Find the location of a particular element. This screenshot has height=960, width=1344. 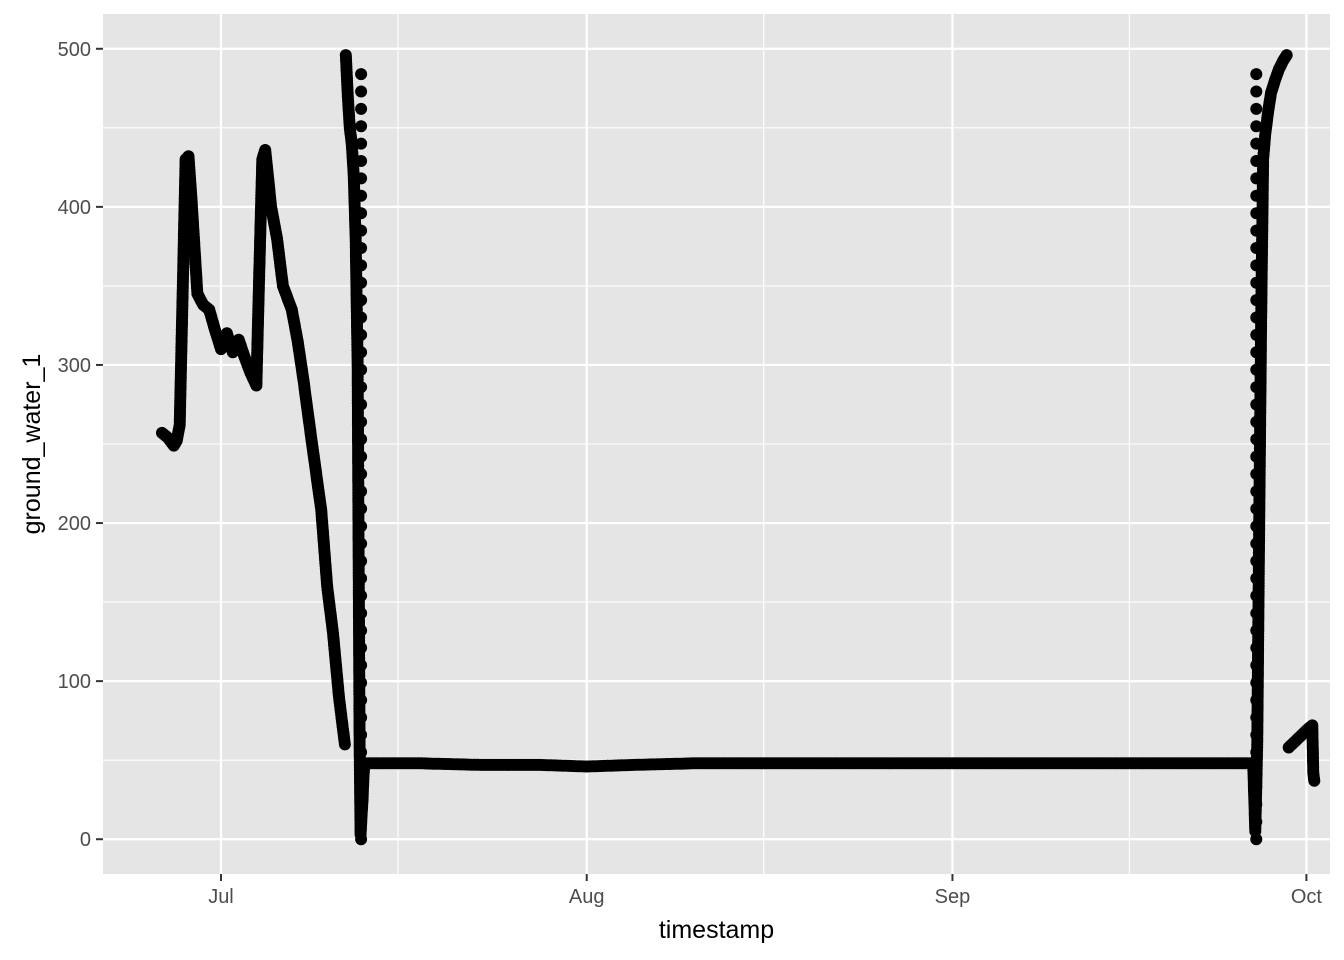

y-tick-label: 0 is located at coordinates (85, 840).